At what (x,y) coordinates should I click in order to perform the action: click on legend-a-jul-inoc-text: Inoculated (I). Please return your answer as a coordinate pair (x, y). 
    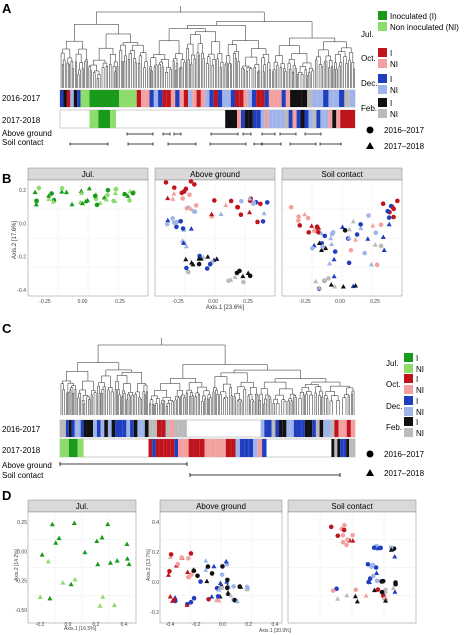
    Looking at the image, I should click on (413, 16).